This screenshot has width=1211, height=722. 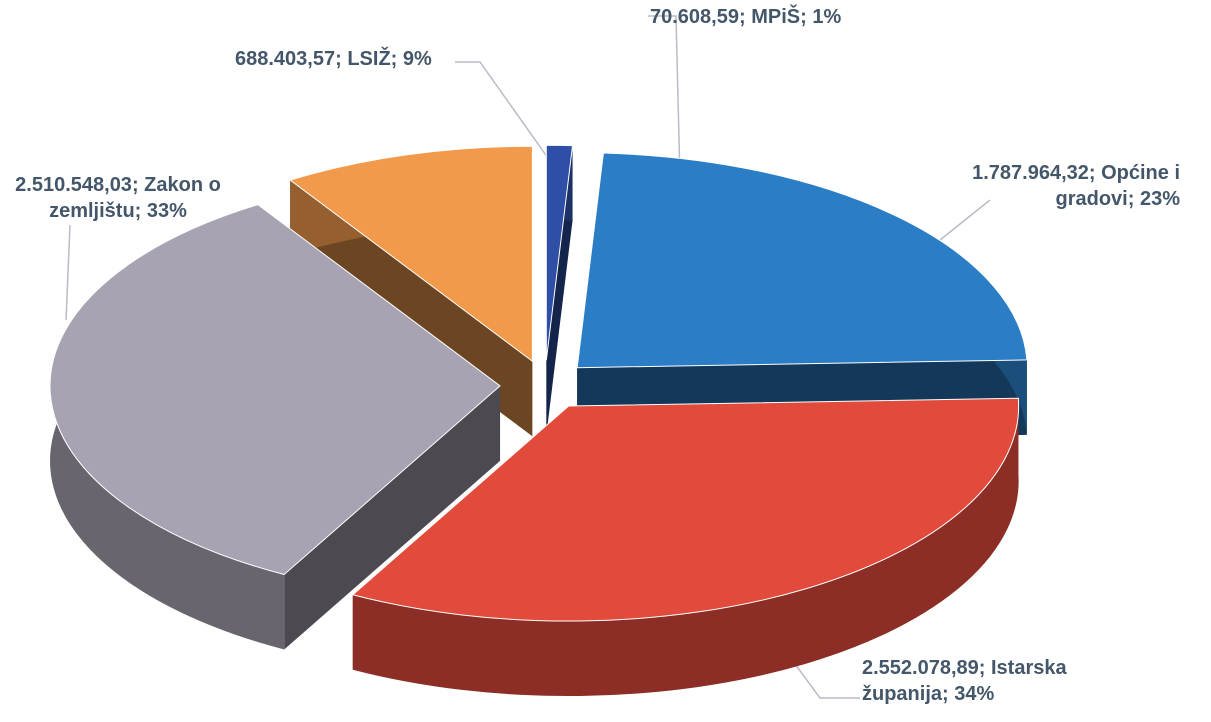 What do you see at coordinates (827, 17) in the screenshot?
I see `label-percent: 1%` at bounding box center [827, 17].